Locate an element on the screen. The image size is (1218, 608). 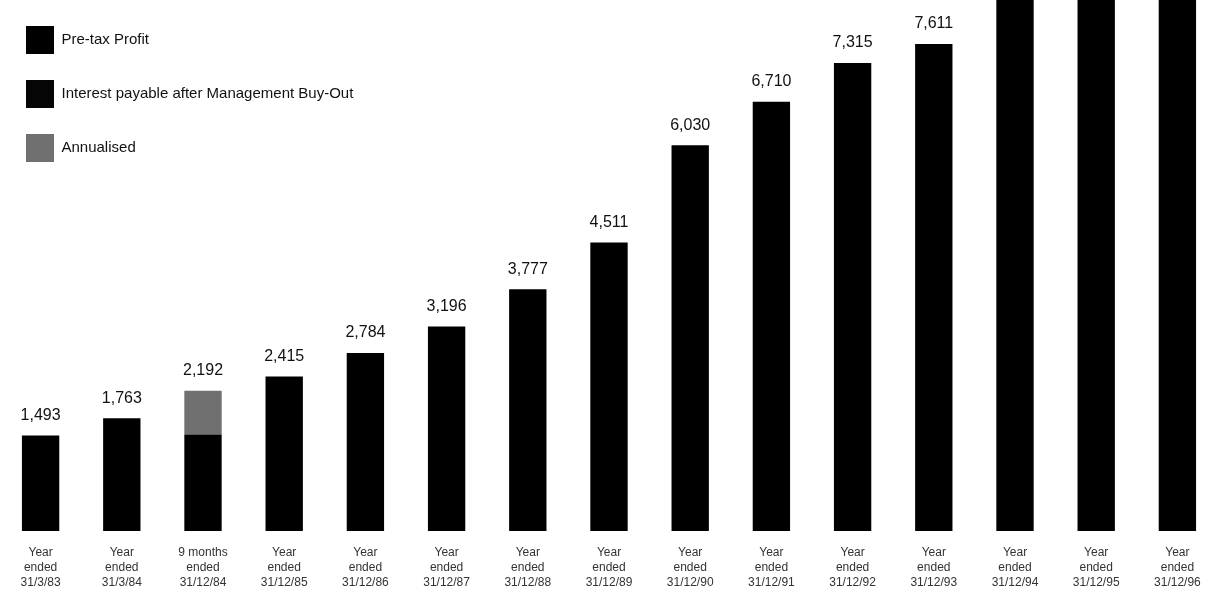
data-label: 1,763 is located at coordinates (121, 397).